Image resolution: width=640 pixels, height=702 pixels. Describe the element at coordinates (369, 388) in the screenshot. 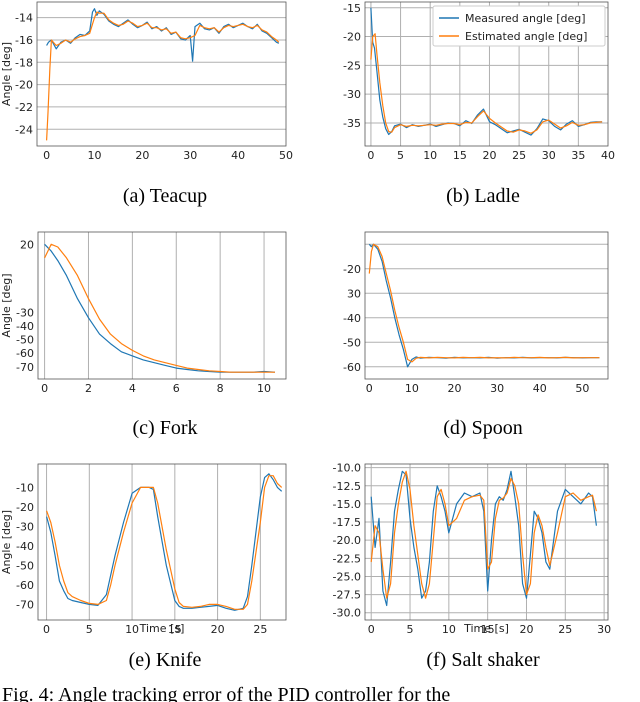

I see `panel-4-xtick-label: 0` at that location.